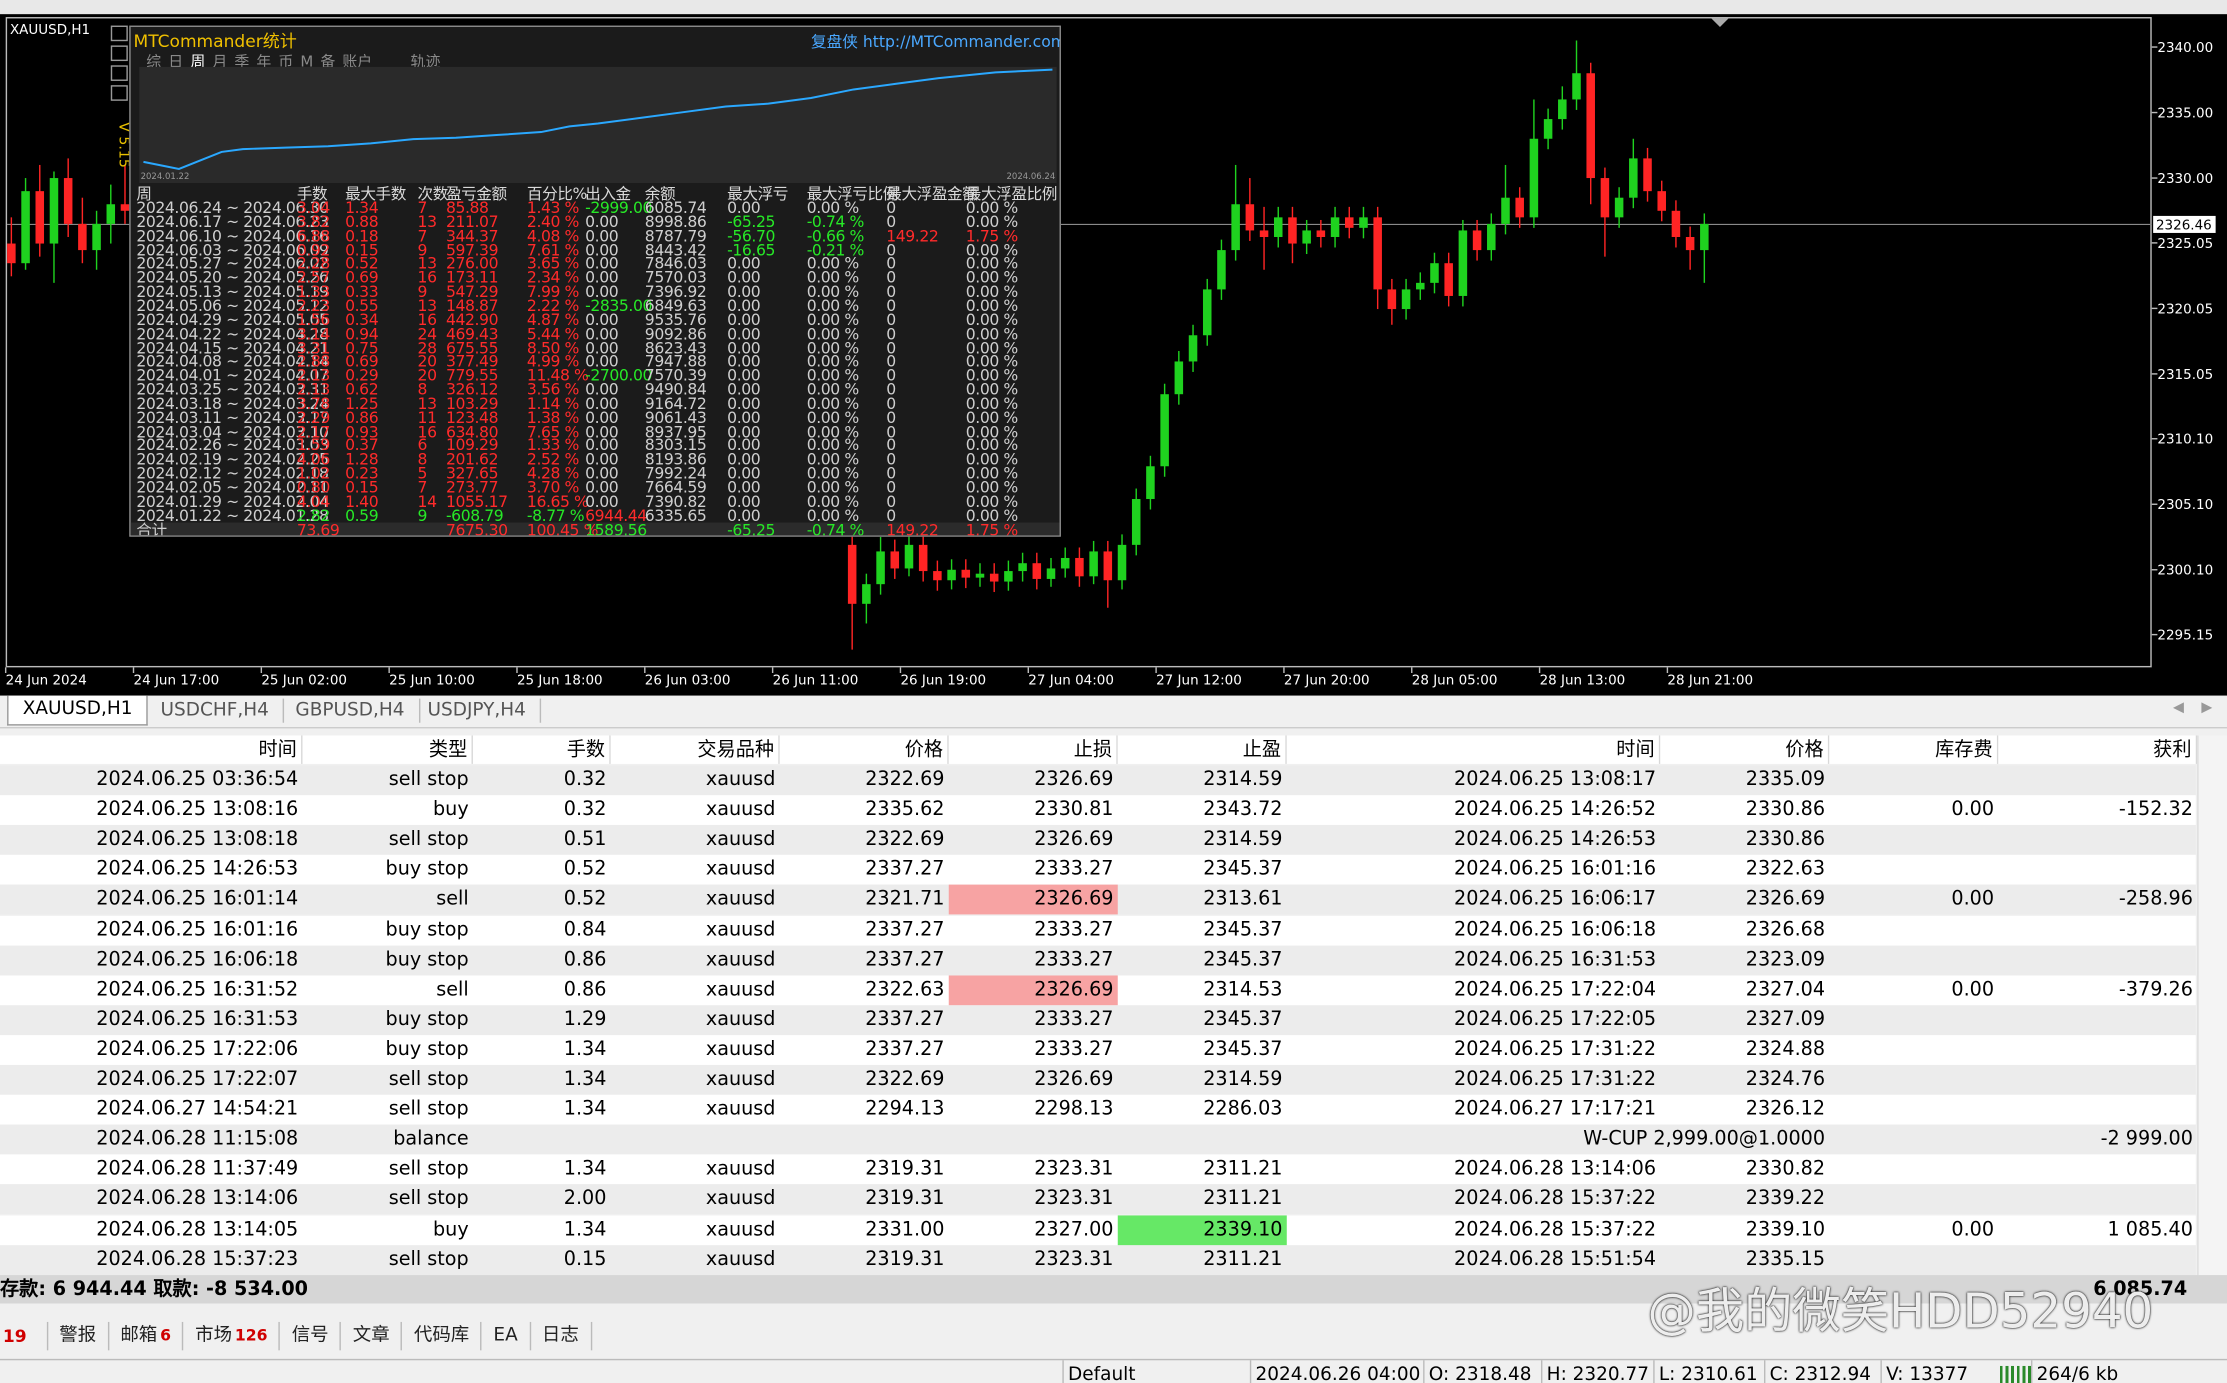 The height and width of the screenshot is (1383, 2227). What do you see at coordinates (370, 1336) in the screenshot?
I see `terminal-tab: 文章` at bounding box center [370, 1336].